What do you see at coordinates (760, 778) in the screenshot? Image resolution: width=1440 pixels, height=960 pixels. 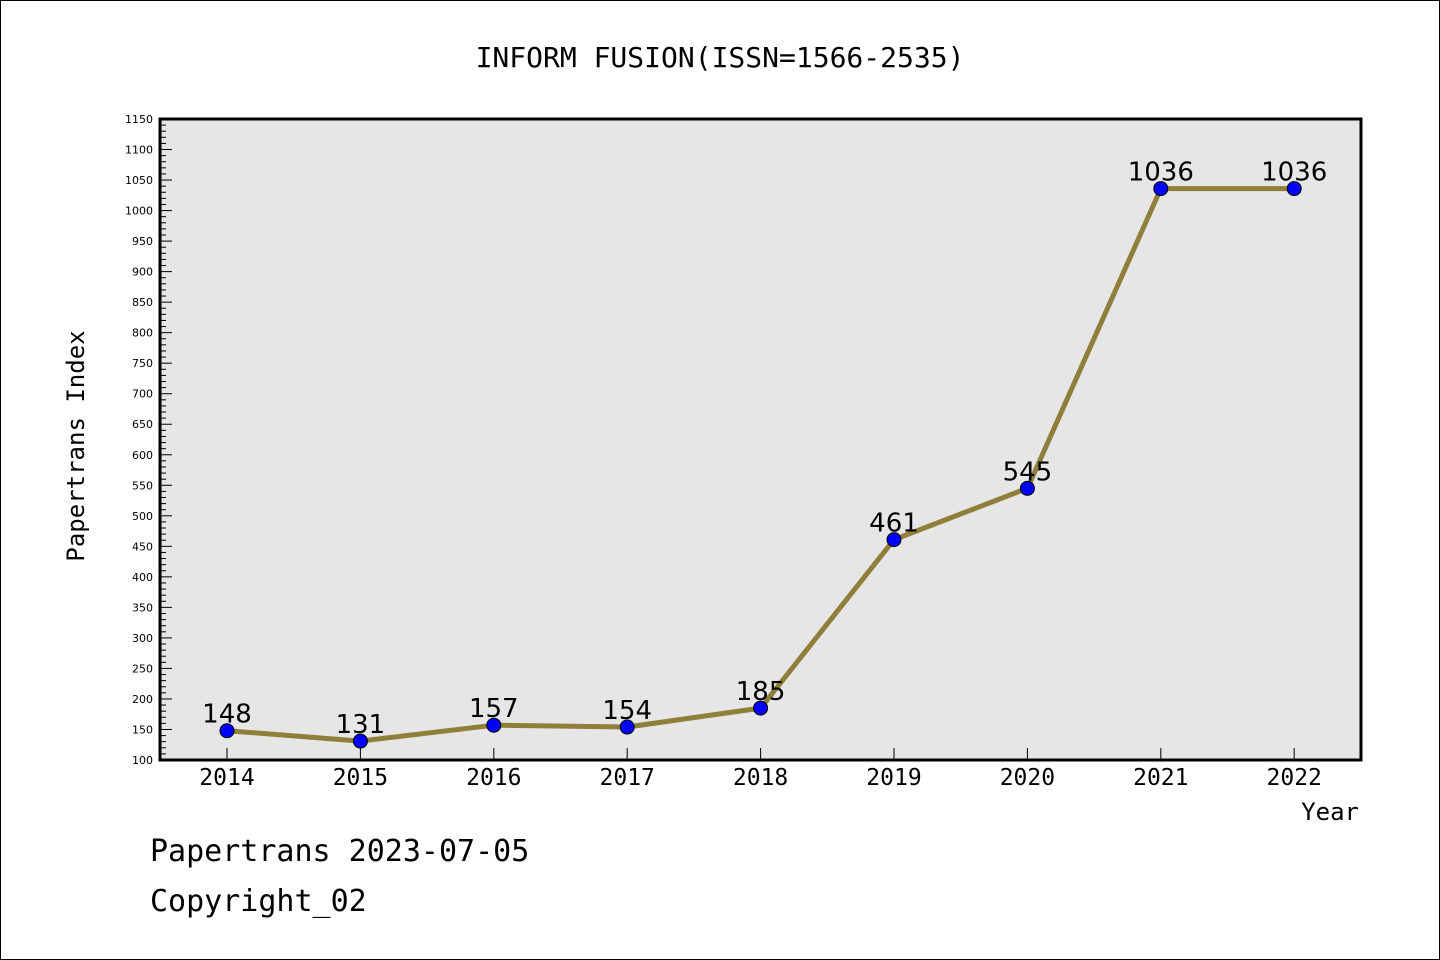 I see `x-tick-label: 2018` at bounding box center [760, 778].